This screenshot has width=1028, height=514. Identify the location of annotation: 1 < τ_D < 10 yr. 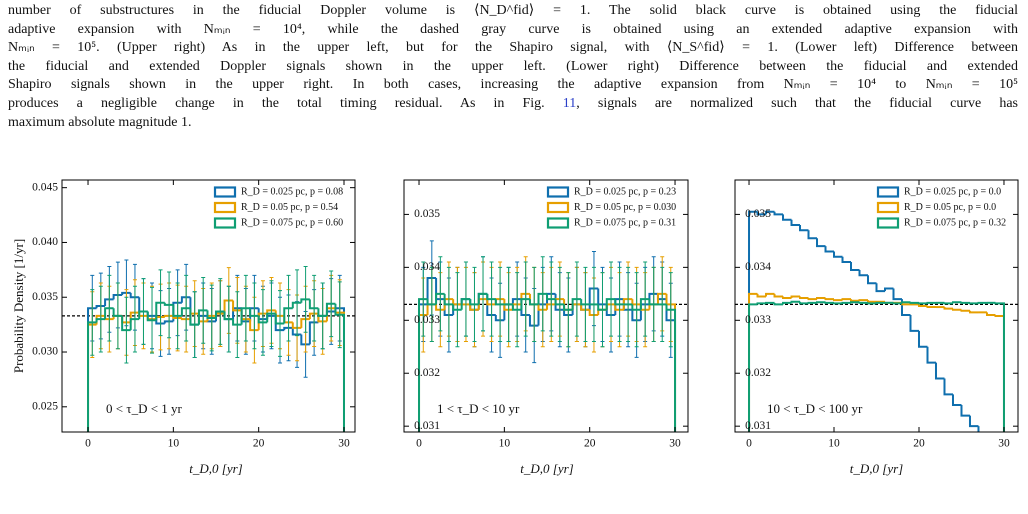
(478, 408).